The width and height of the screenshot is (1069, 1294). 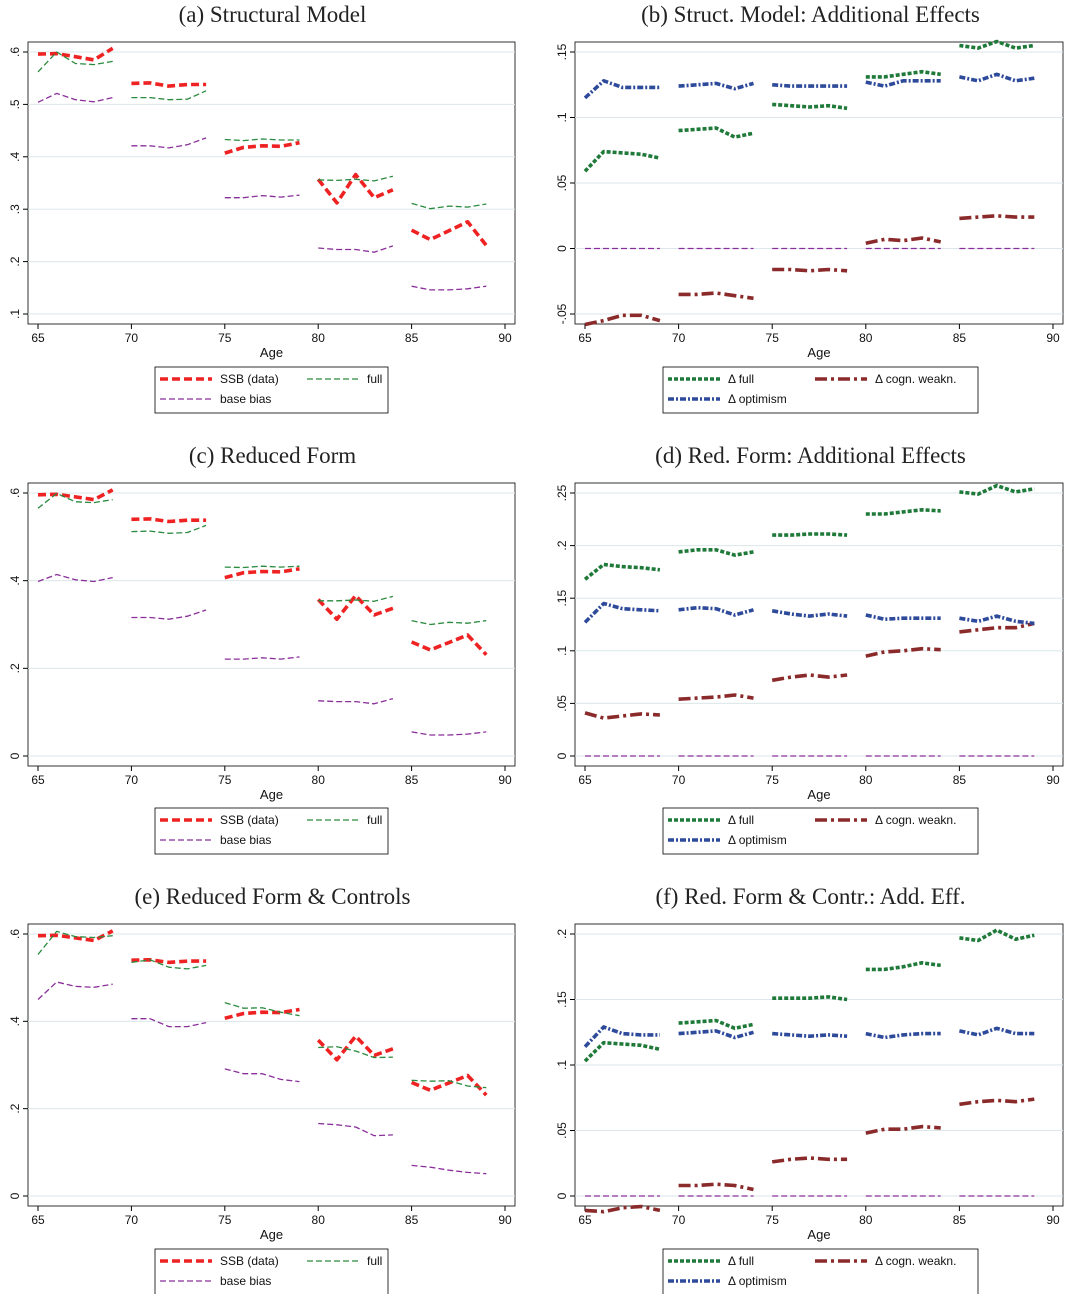 What do you see at coordinates (741, 1261) in the screenshot?
I see `legend-label: Δ full` at bounding box center [741, 1261].